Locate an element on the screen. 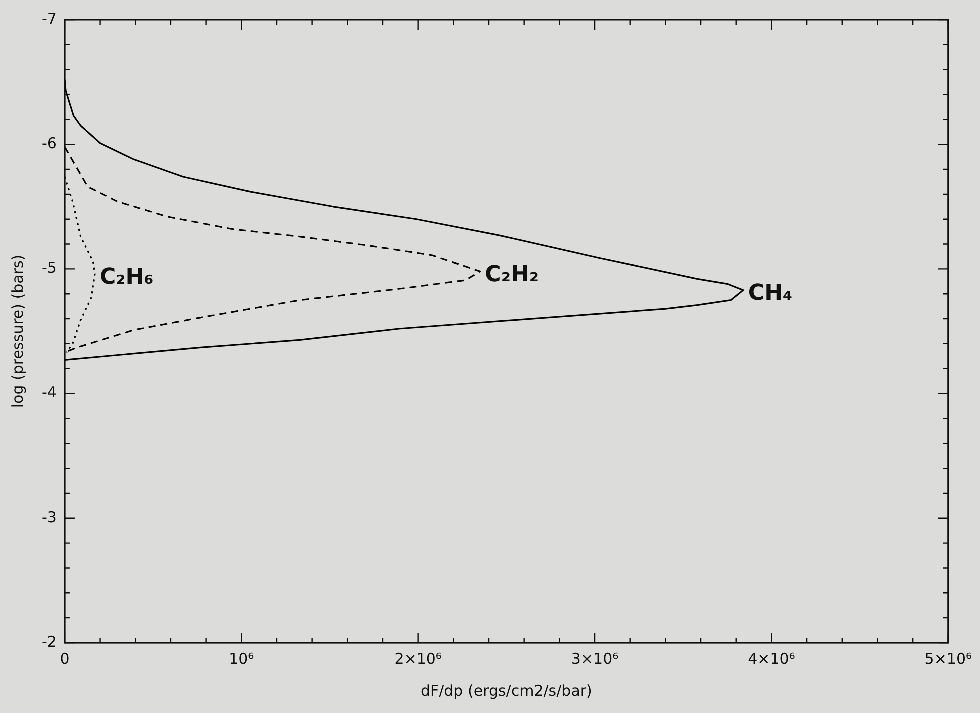 This screenshot has width=980, height=713. y-axis-title: log (pressure) (bars) is located at coordinates (17, 331).